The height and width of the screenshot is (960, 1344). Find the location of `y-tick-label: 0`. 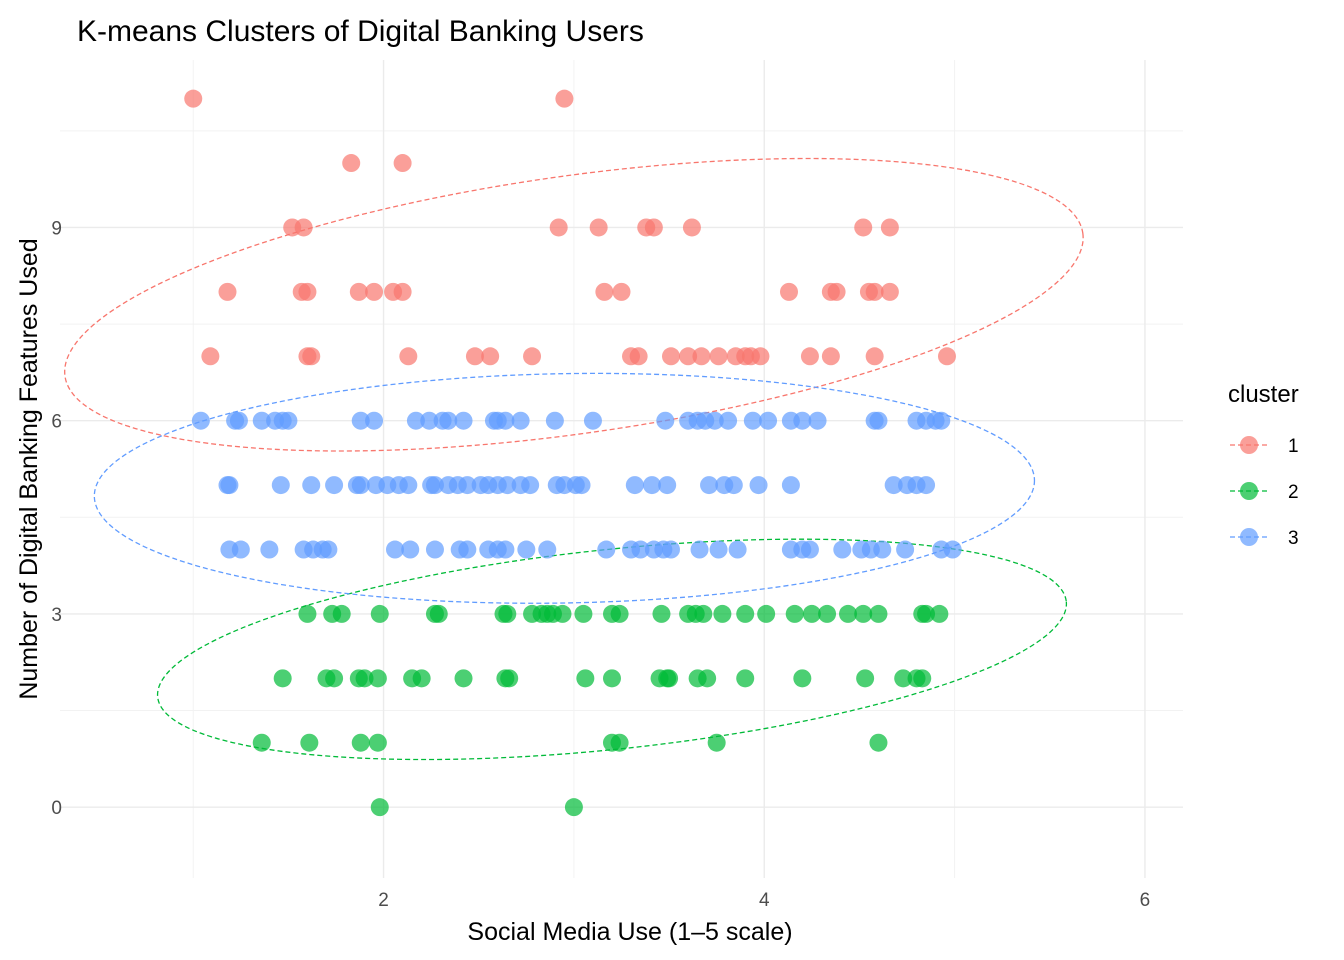

y-tick-label: 0 is located at coordinates (56, 808).